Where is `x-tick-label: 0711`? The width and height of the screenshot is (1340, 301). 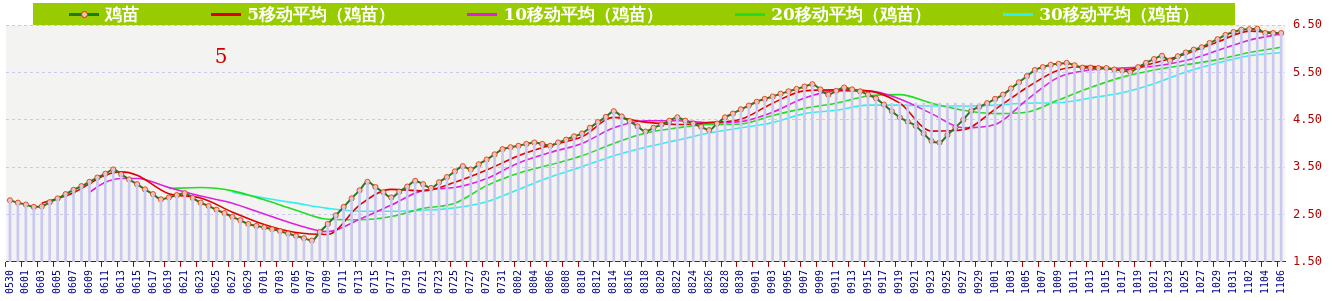 x-tick-label: 0711 is located at coordinates (343, 282).